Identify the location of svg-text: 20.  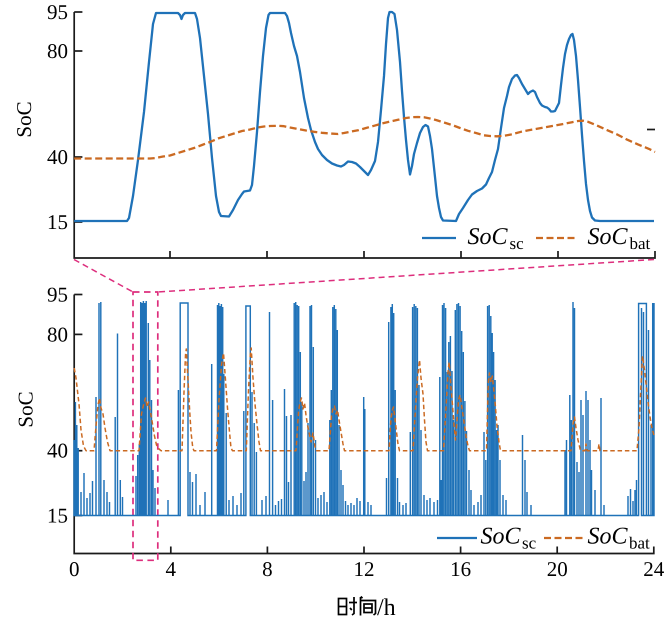
(557, 569).